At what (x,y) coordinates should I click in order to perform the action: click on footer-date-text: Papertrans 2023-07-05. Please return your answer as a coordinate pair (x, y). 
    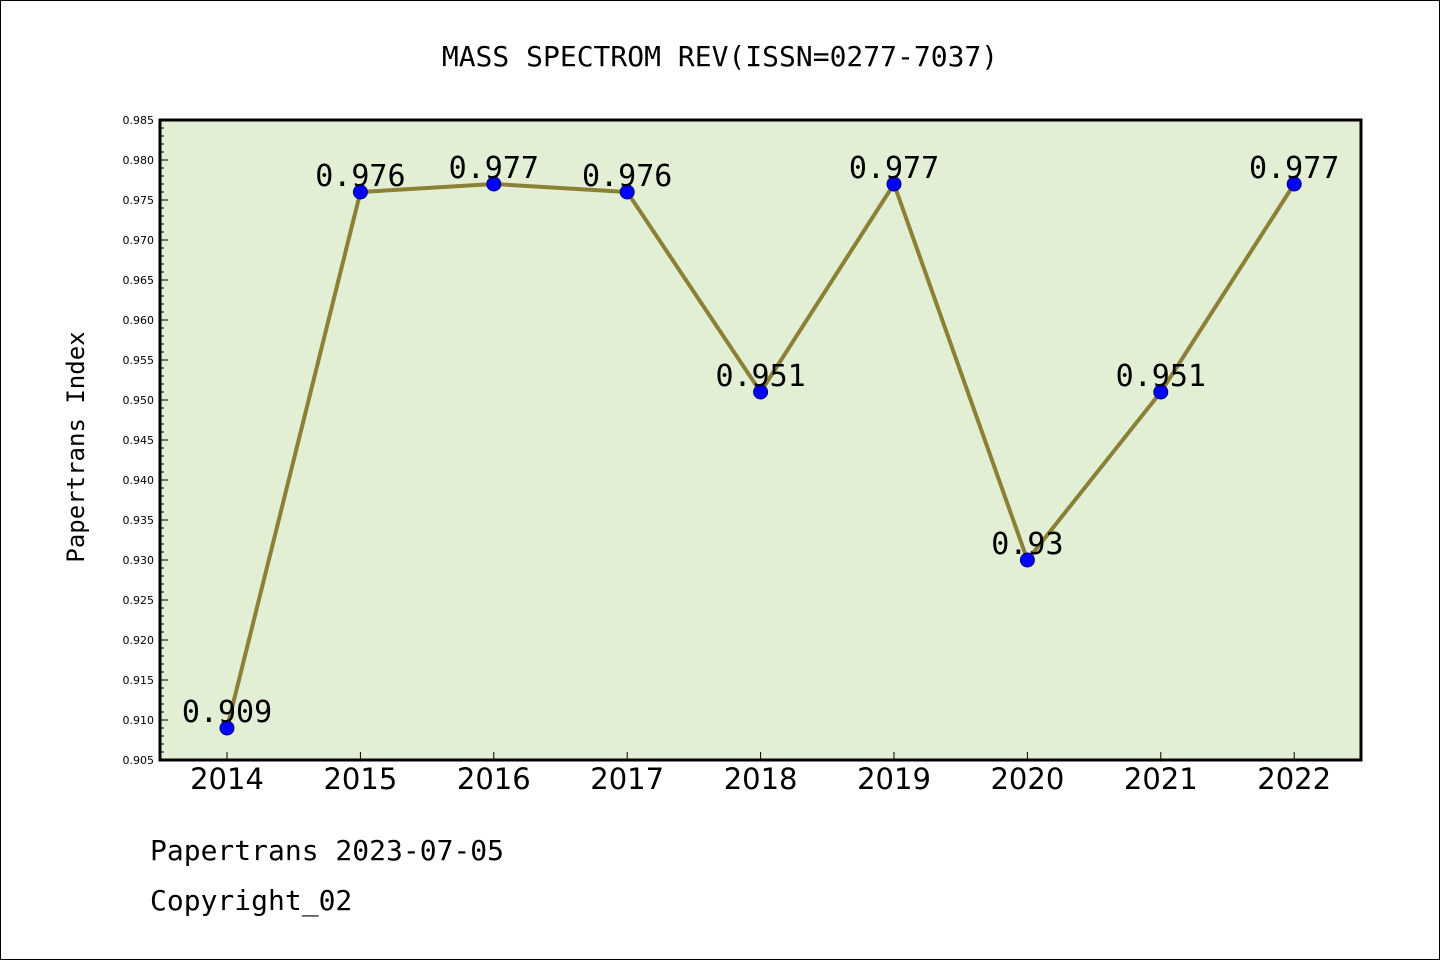
    Looking at the image, I should click on (327, 850).